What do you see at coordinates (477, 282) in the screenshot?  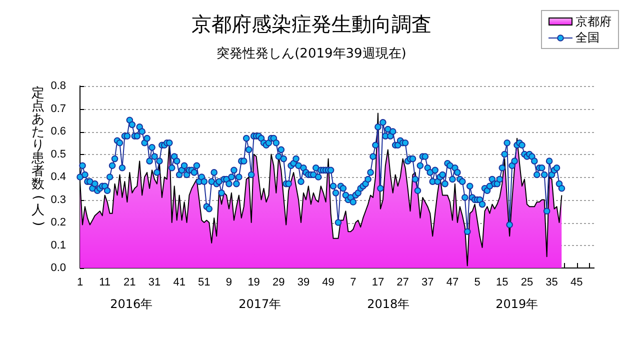 I see `x-tick-label: 5` at bounding box center [477, 282].